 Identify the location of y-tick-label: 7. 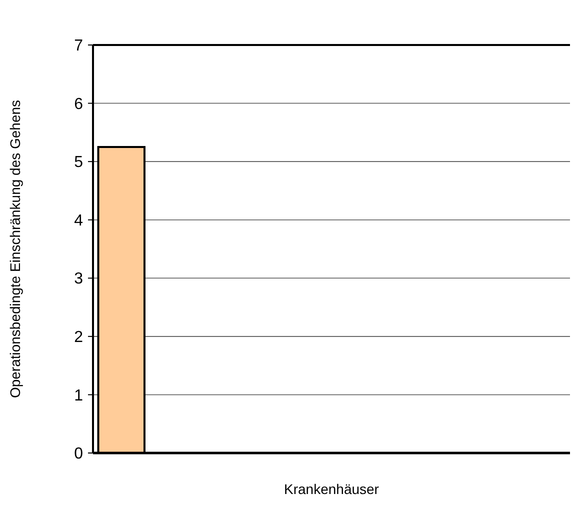
(79, 46).